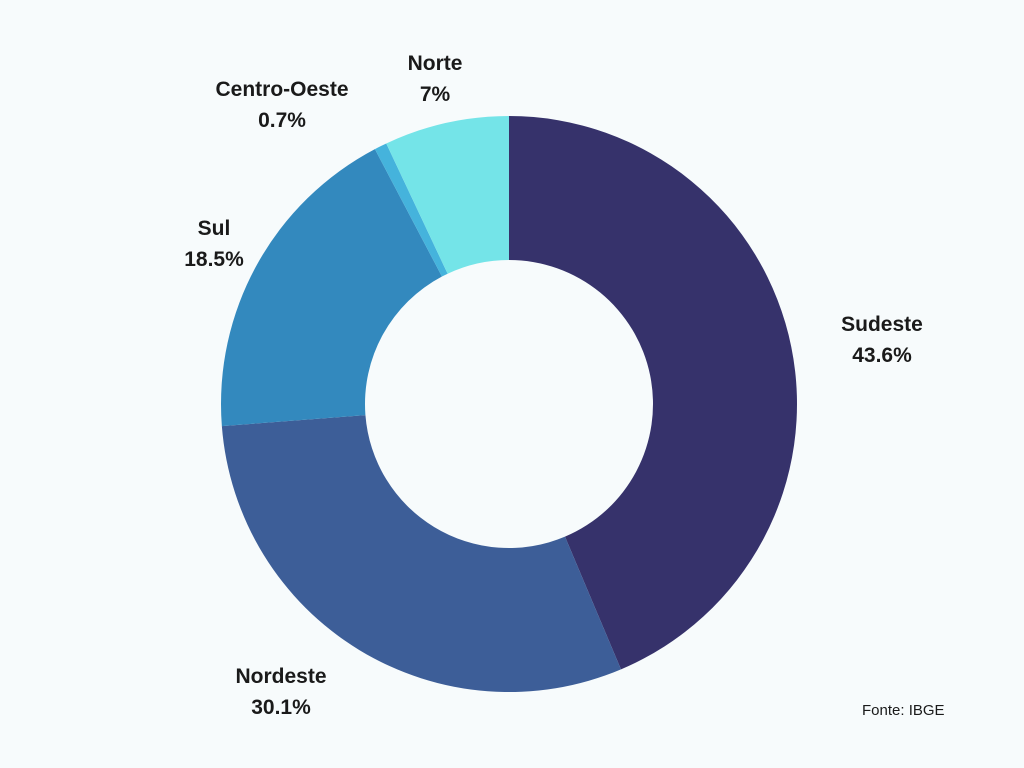 The width and height of the screenshot is (1024, 768). I want to click on slice-sul, so click(331, 288).